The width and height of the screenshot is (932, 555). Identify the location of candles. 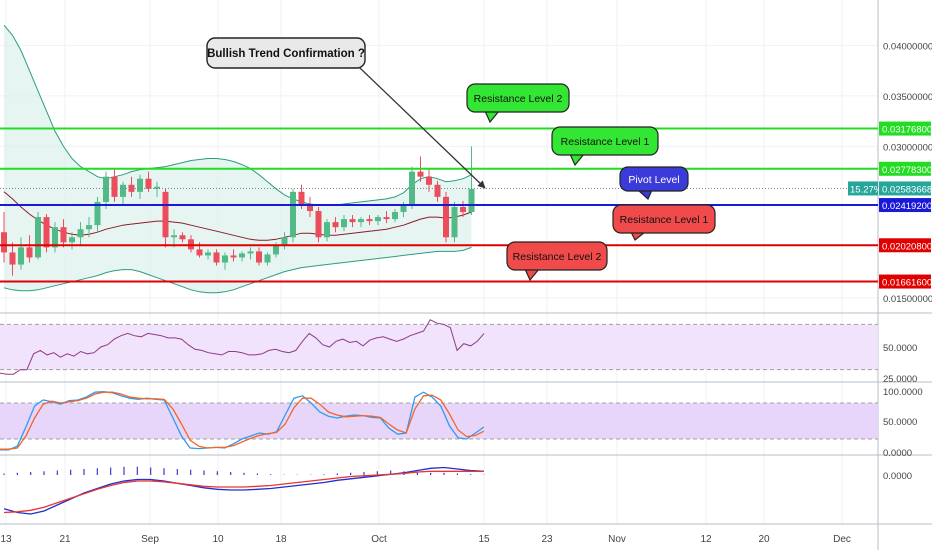
(238, 211).